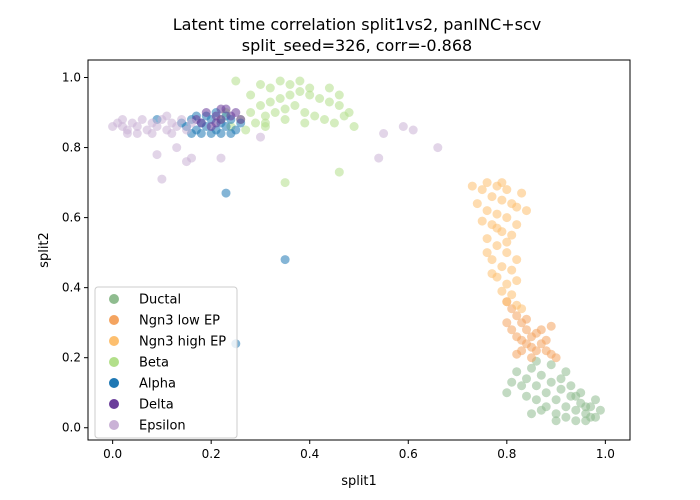 The image size is (700, 500). What do you see at coordinates (71, 358) in the screenshot?
I see `y-tick-label: 0.2` at bounding box center [71, 358].